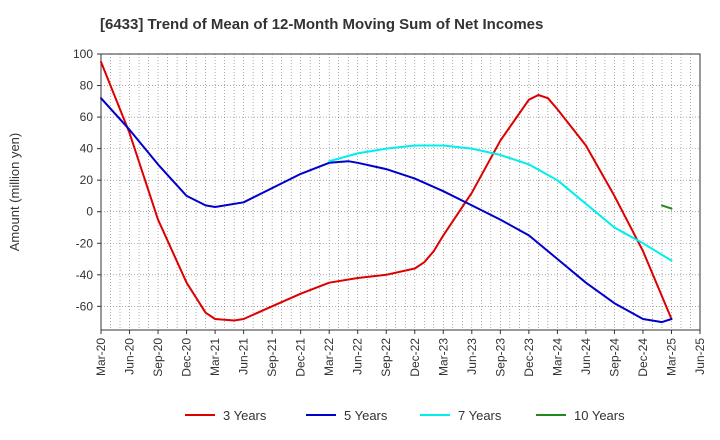  Describe the element at coordinates (83, 54) in the screenshot. I see `y-tick-label: 100` at that location.